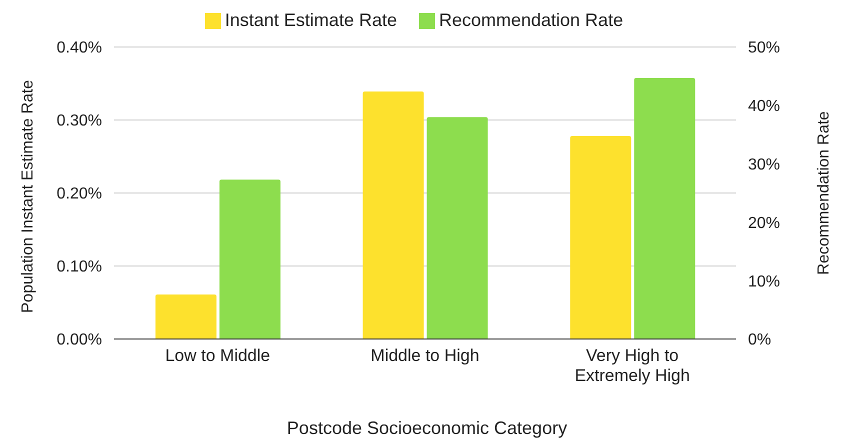  Describe the element at coordinates (632, 365) in the screenshot. I see `x-tick-label: Very High to Extremely High` at that location.